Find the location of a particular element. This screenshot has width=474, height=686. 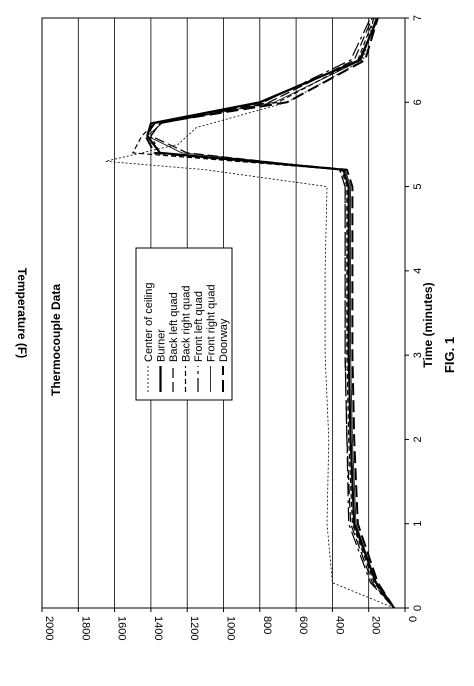

y-tick-label: 1800 is located at coordinates (85, 628).